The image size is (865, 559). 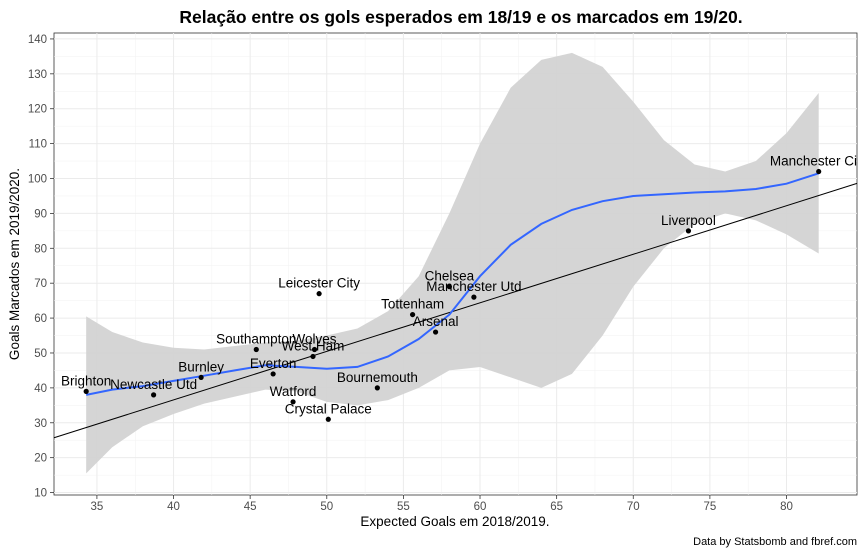 I want to click on y-tick-label: 110, so click(x=38, y=145).